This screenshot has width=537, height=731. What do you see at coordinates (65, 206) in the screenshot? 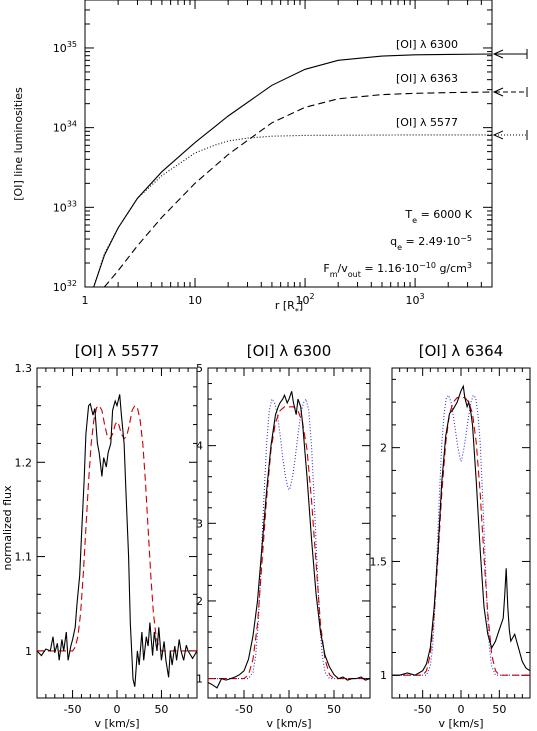
I see `y-tick-label: 1033` at bounding box center [65, 206].